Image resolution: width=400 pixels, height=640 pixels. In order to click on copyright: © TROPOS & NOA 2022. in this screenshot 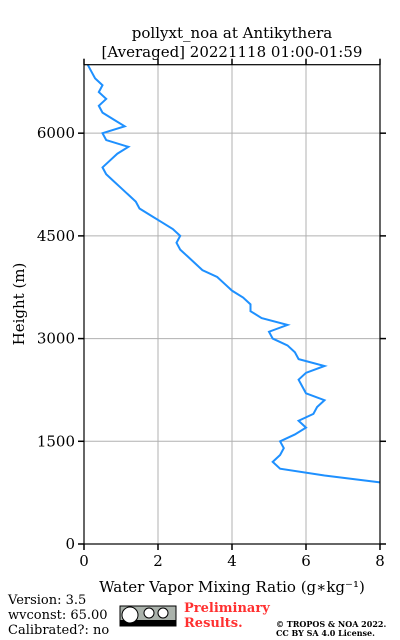, I will do `click(331, 624)`.